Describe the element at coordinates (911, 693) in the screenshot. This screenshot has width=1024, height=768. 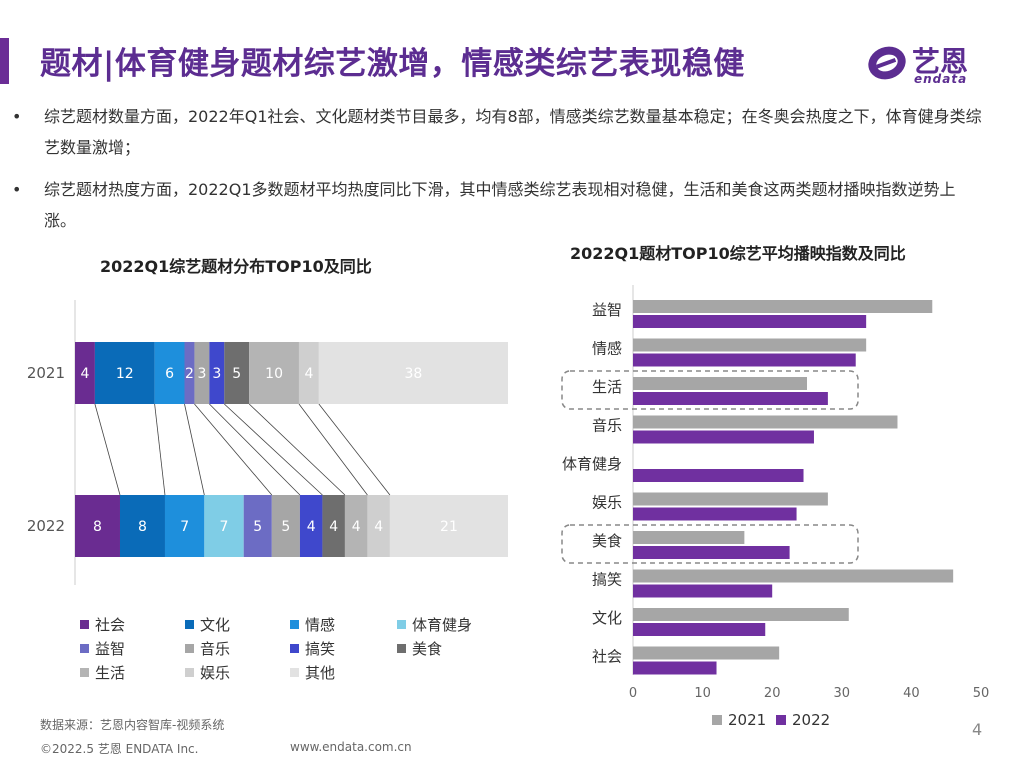
I see `x-tick-label: 40` at that location.